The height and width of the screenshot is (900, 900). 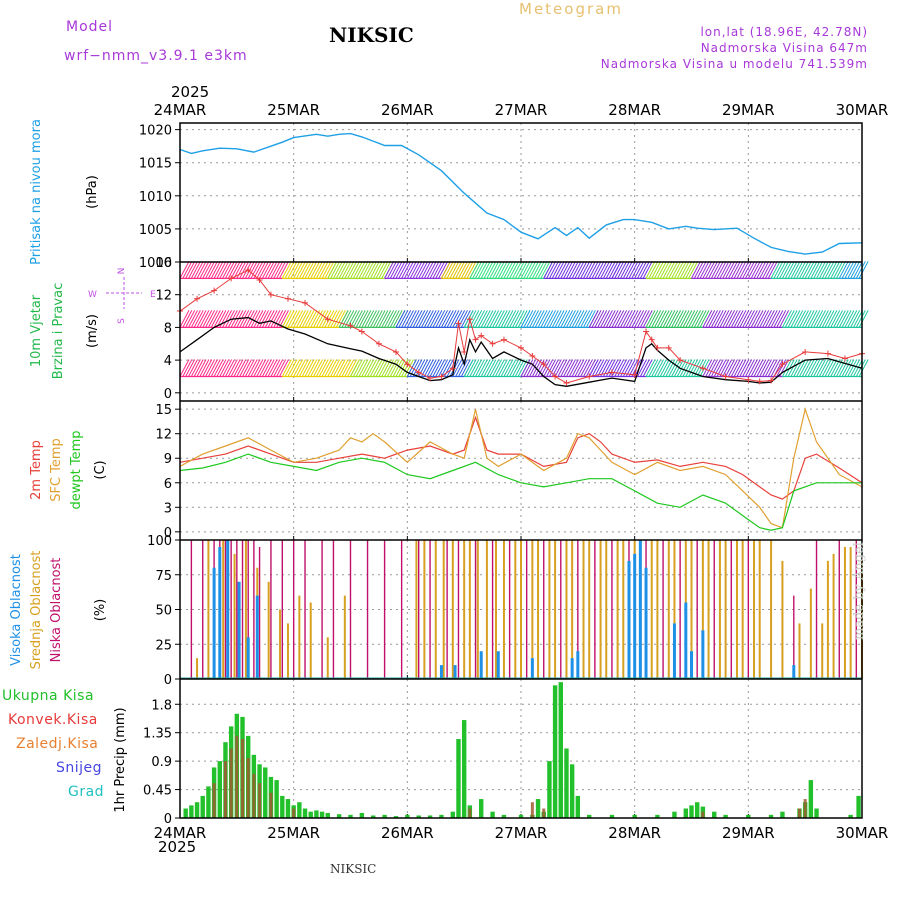 I want to click on x-day-label-bottom: 27MAR, so click(x=521, y=833).